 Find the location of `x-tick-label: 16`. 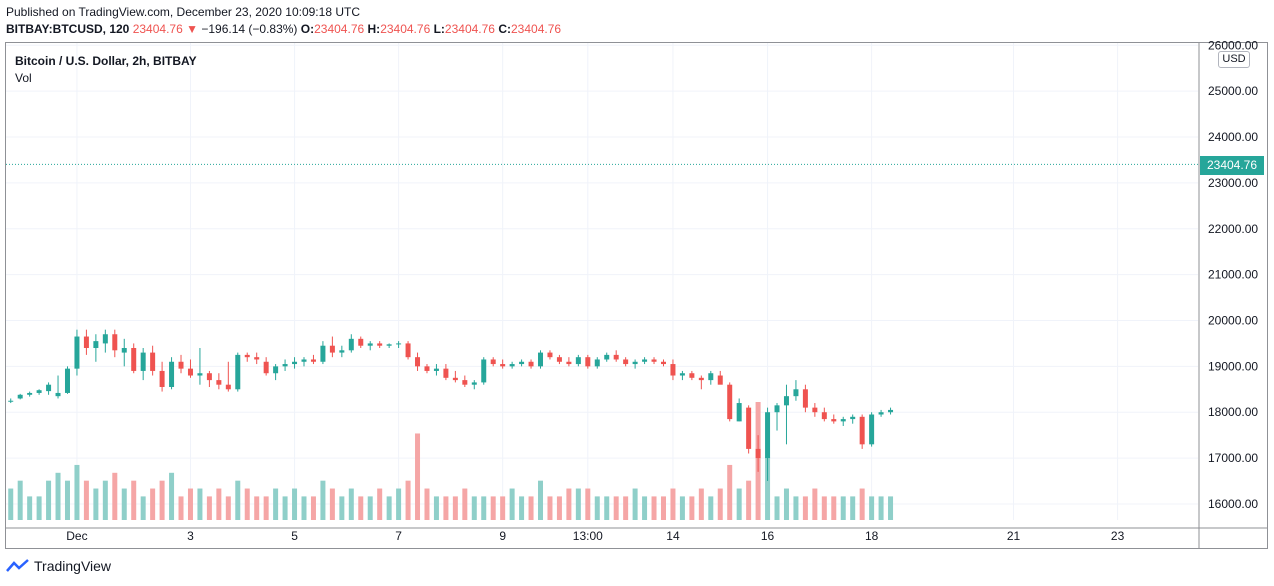

x-tick-label: 16 is located at coordinates (768, 536).